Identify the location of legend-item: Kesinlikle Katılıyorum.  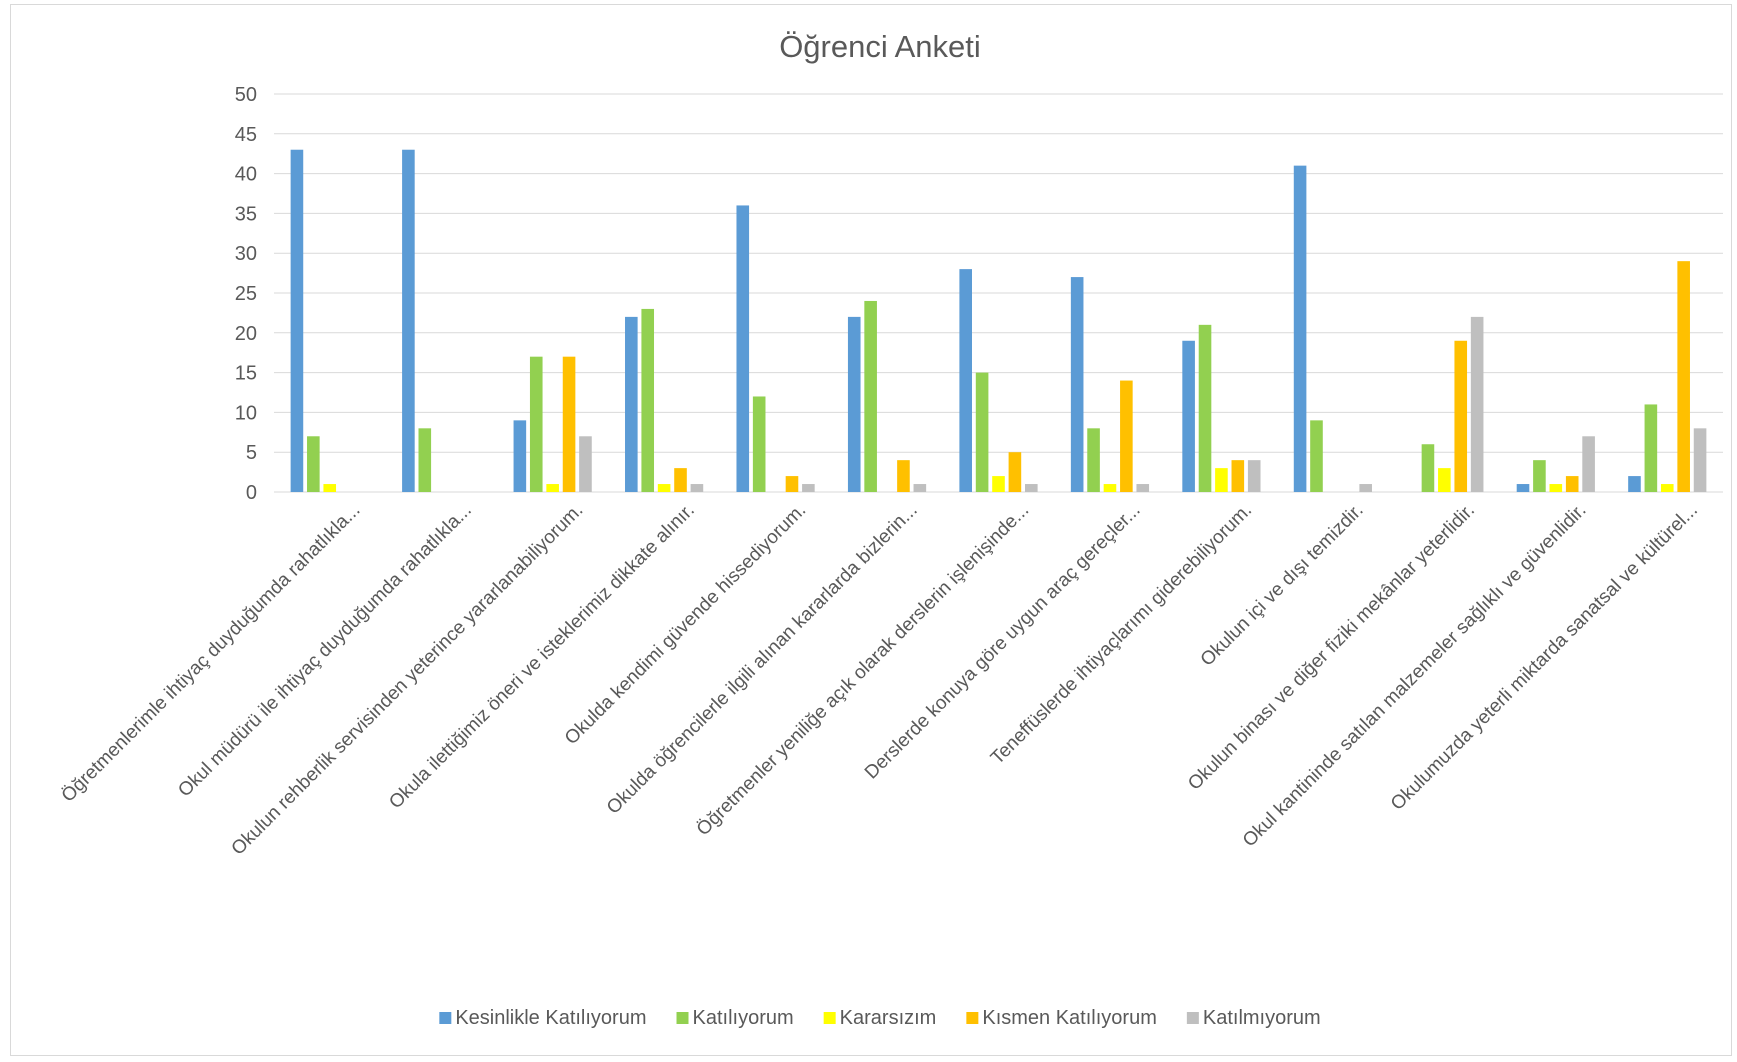
(543, 1018).